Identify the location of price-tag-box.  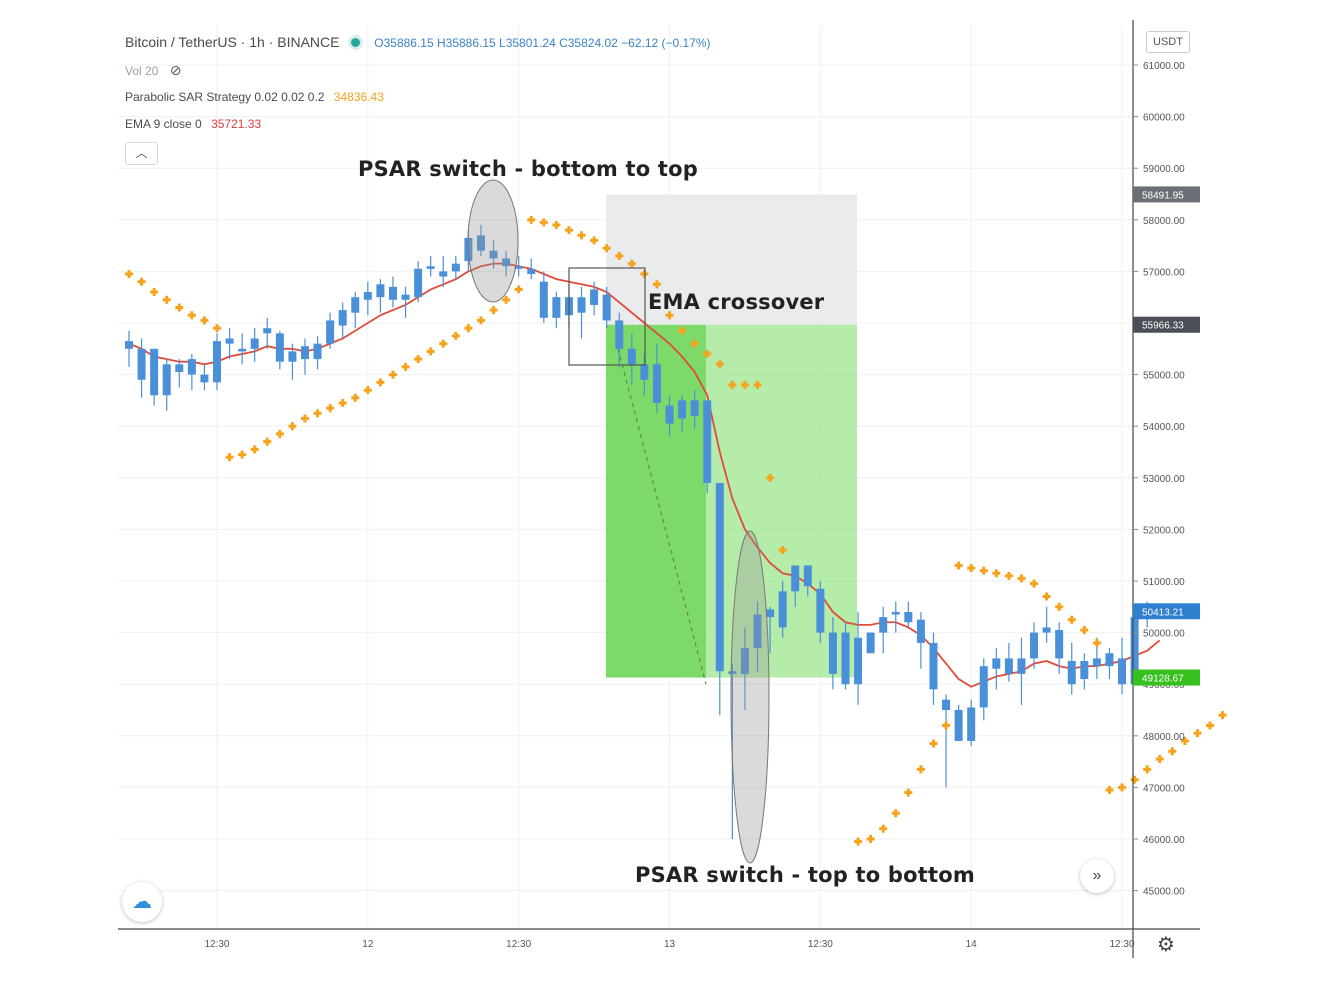
(1166, 611).